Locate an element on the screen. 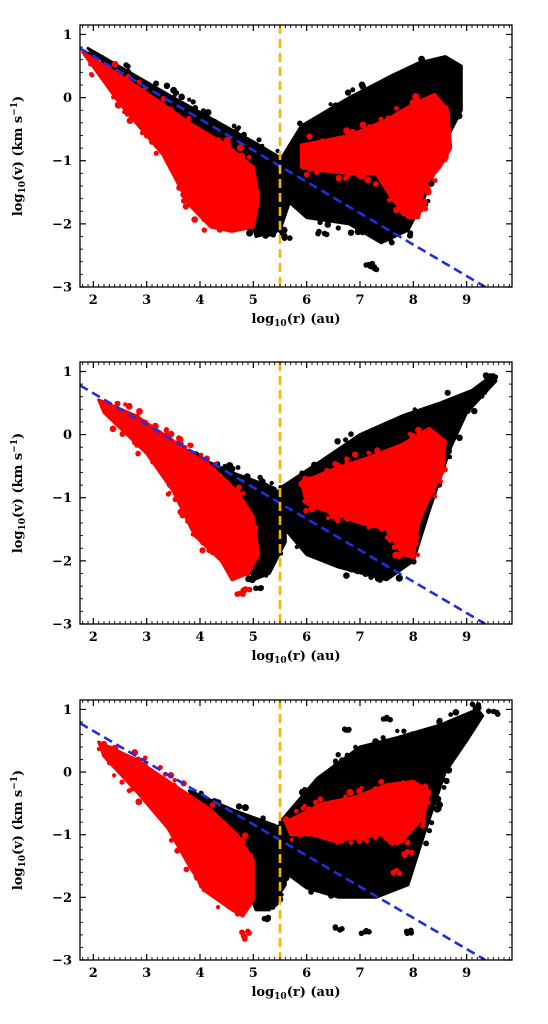  x-tick-label: 9 is located at coordinates (466, 300).